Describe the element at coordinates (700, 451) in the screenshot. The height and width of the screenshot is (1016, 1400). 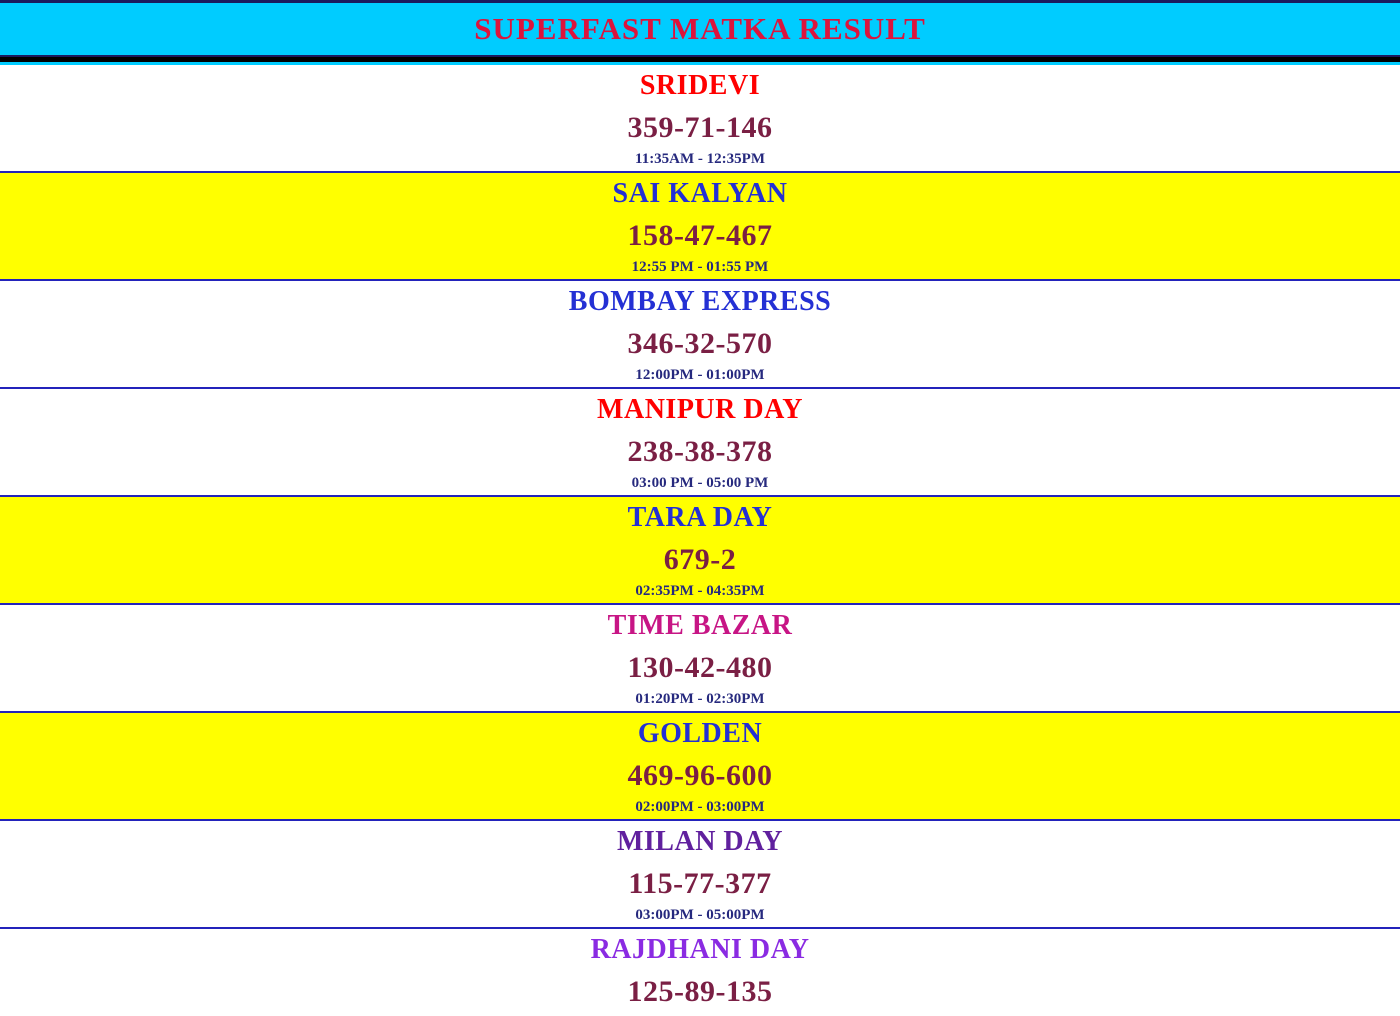
I see `market-result: 238-38-378` at that location.